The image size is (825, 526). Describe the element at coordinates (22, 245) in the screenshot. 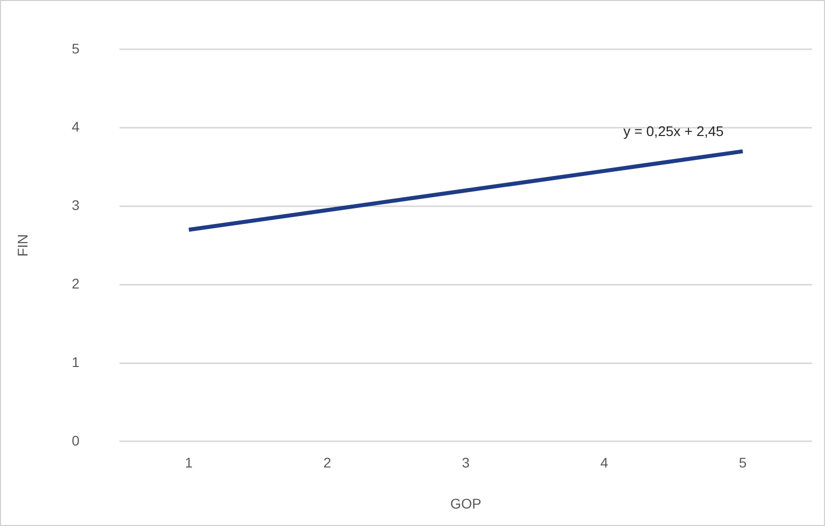

I see `y-axis-title: FIN` at that location.